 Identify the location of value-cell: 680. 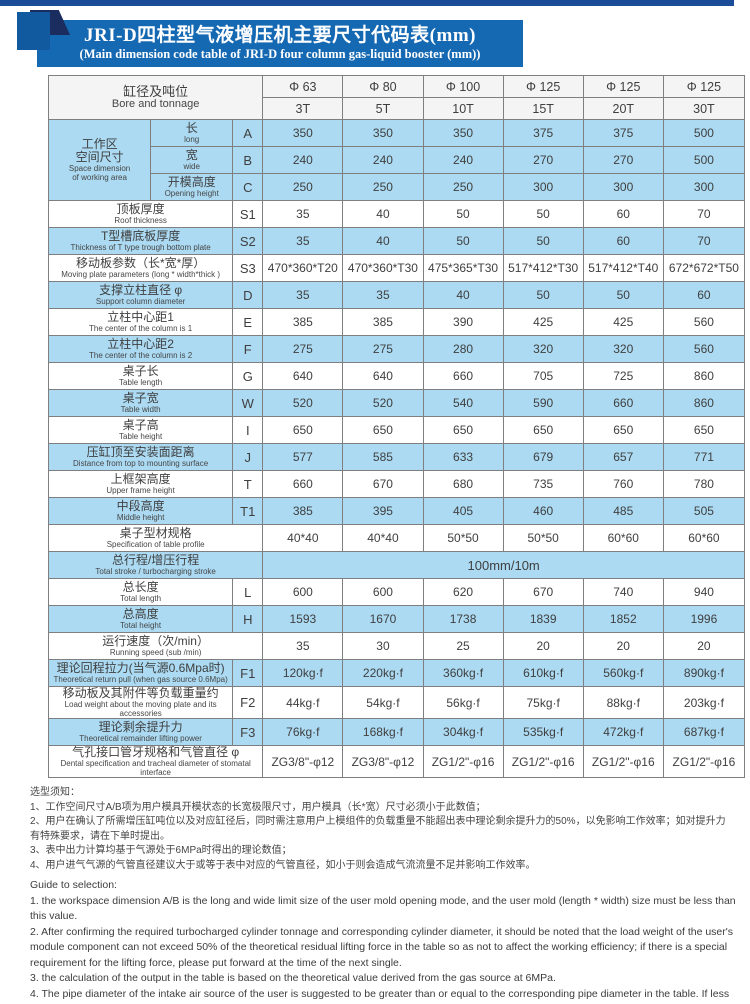
(463, 484).